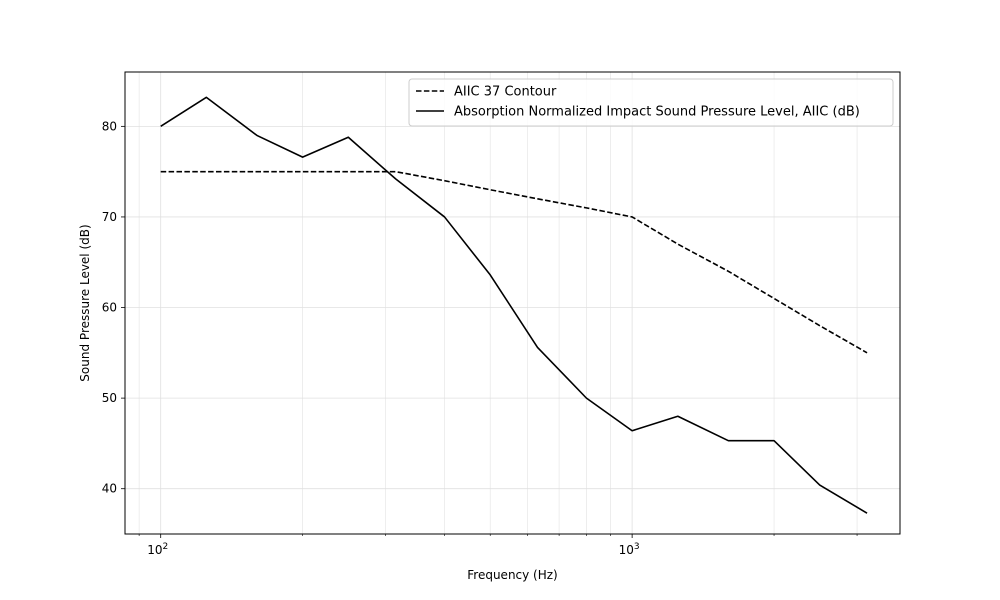  What do you see at coordinates (109, 398) in the screenshot?
I see `y-tick-label: 50` at bounding box center [109, 398].